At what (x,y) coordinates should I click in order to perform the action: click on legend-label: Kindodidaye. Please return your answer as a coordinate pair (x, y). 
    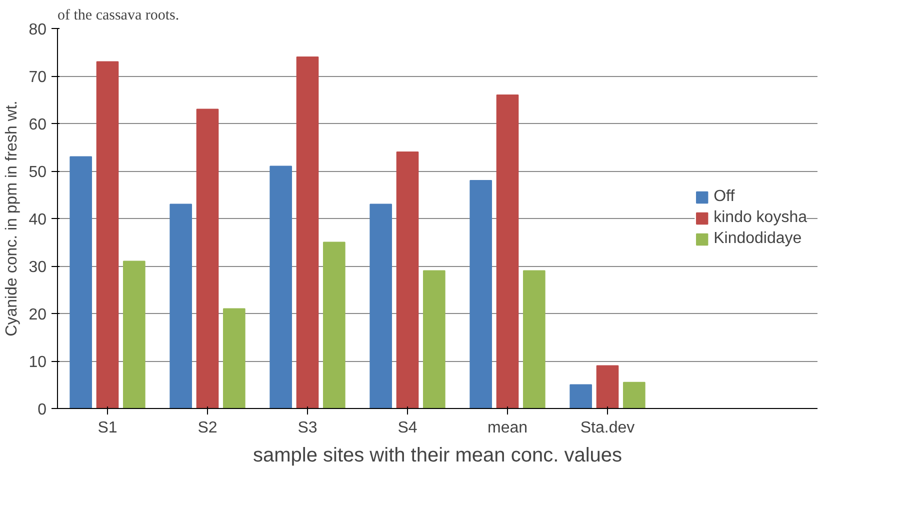
    Looking at the image, I should click on (758, 239).